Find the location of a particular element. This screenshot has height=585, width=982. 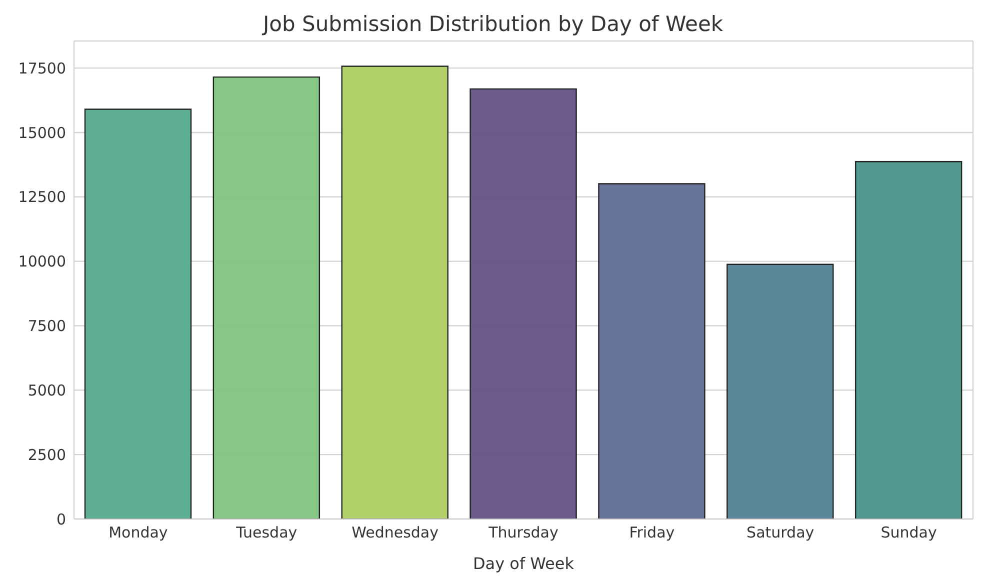

y-tick-label: 17500 is located at coordinates (42, 68).